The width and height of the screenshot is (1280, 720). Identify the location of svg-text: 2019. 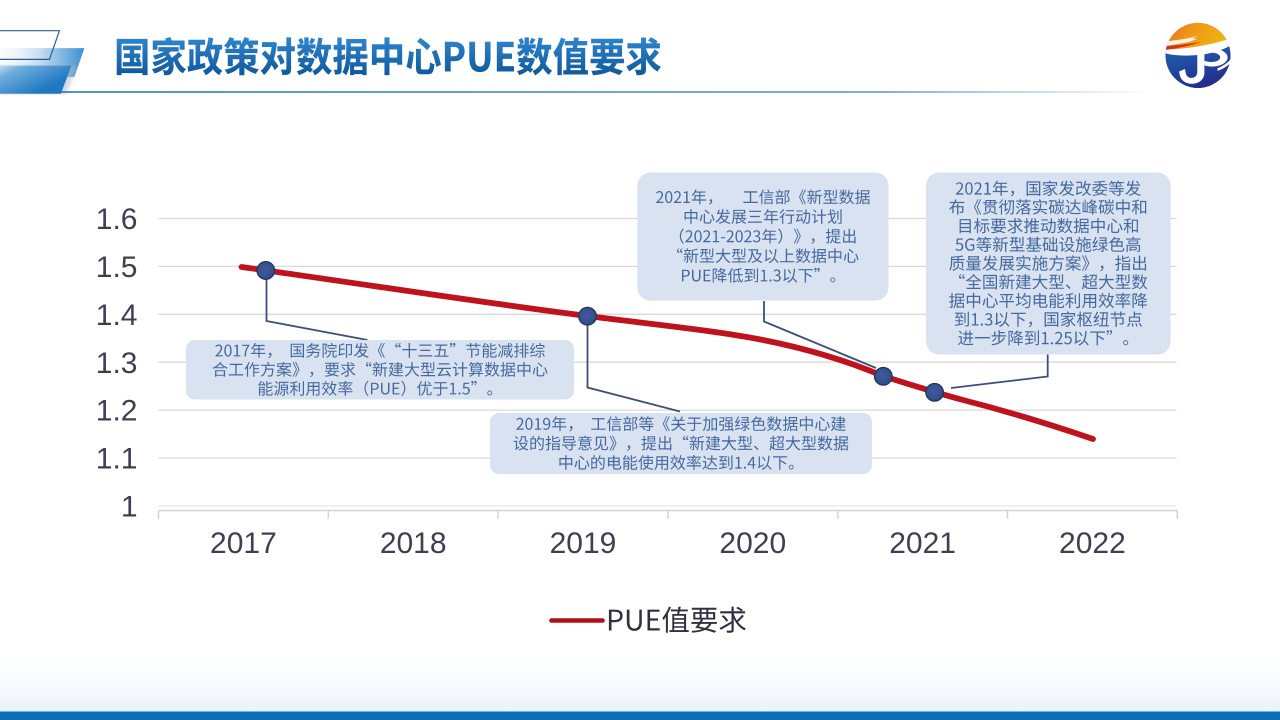
(583, 543).